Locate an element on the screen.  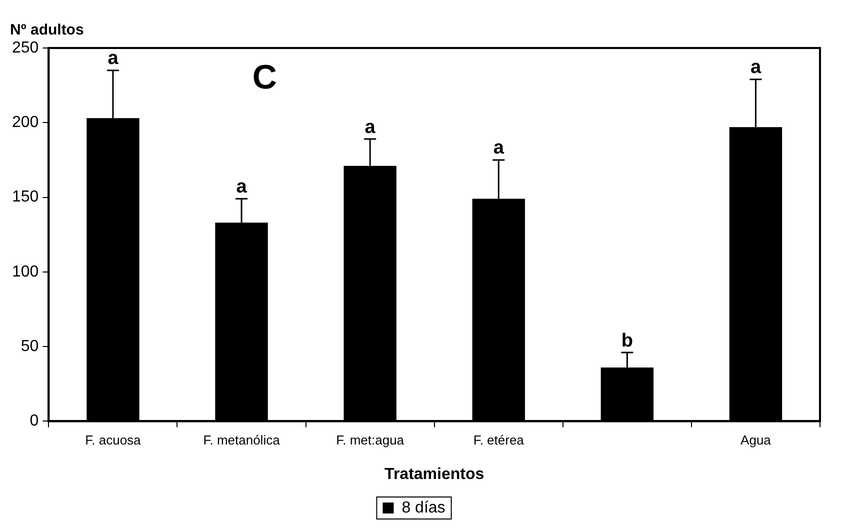
x-tick-label: F. metanólica is located at coordinates (242, 440).